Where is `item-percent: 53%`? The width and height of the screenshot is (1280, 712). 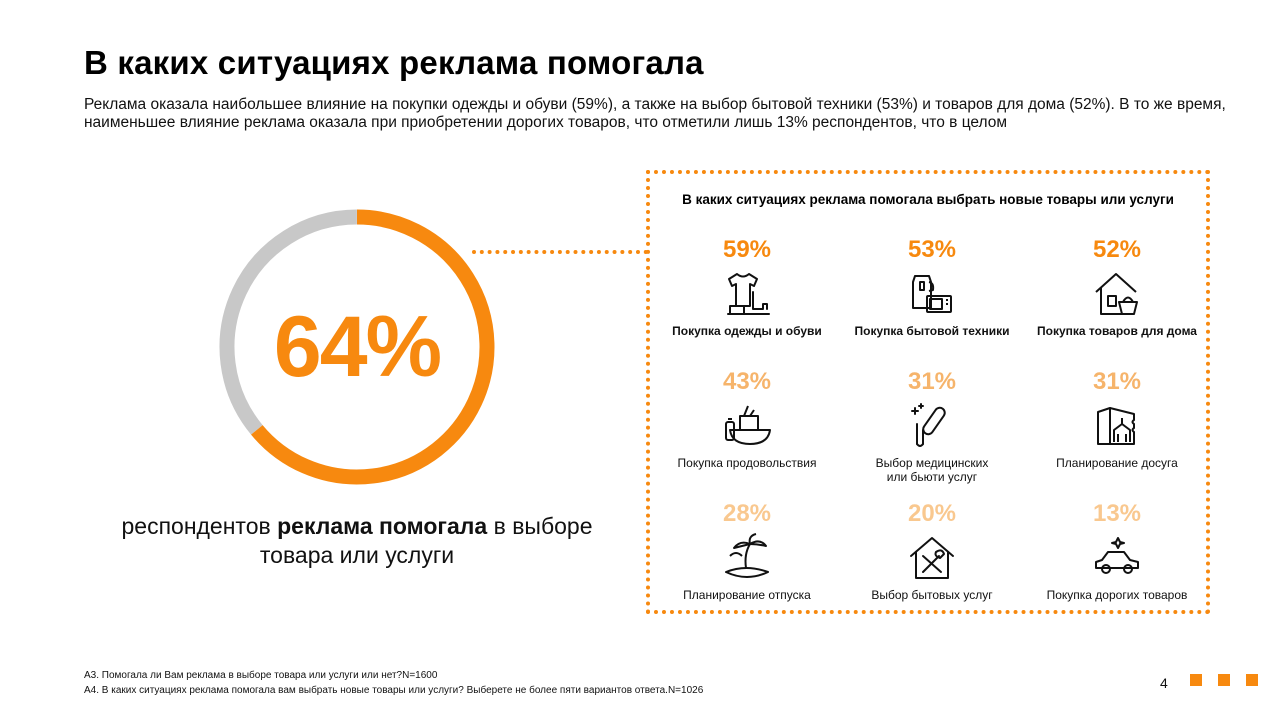 item-percent: 53% is located at coordinates (932, 249).